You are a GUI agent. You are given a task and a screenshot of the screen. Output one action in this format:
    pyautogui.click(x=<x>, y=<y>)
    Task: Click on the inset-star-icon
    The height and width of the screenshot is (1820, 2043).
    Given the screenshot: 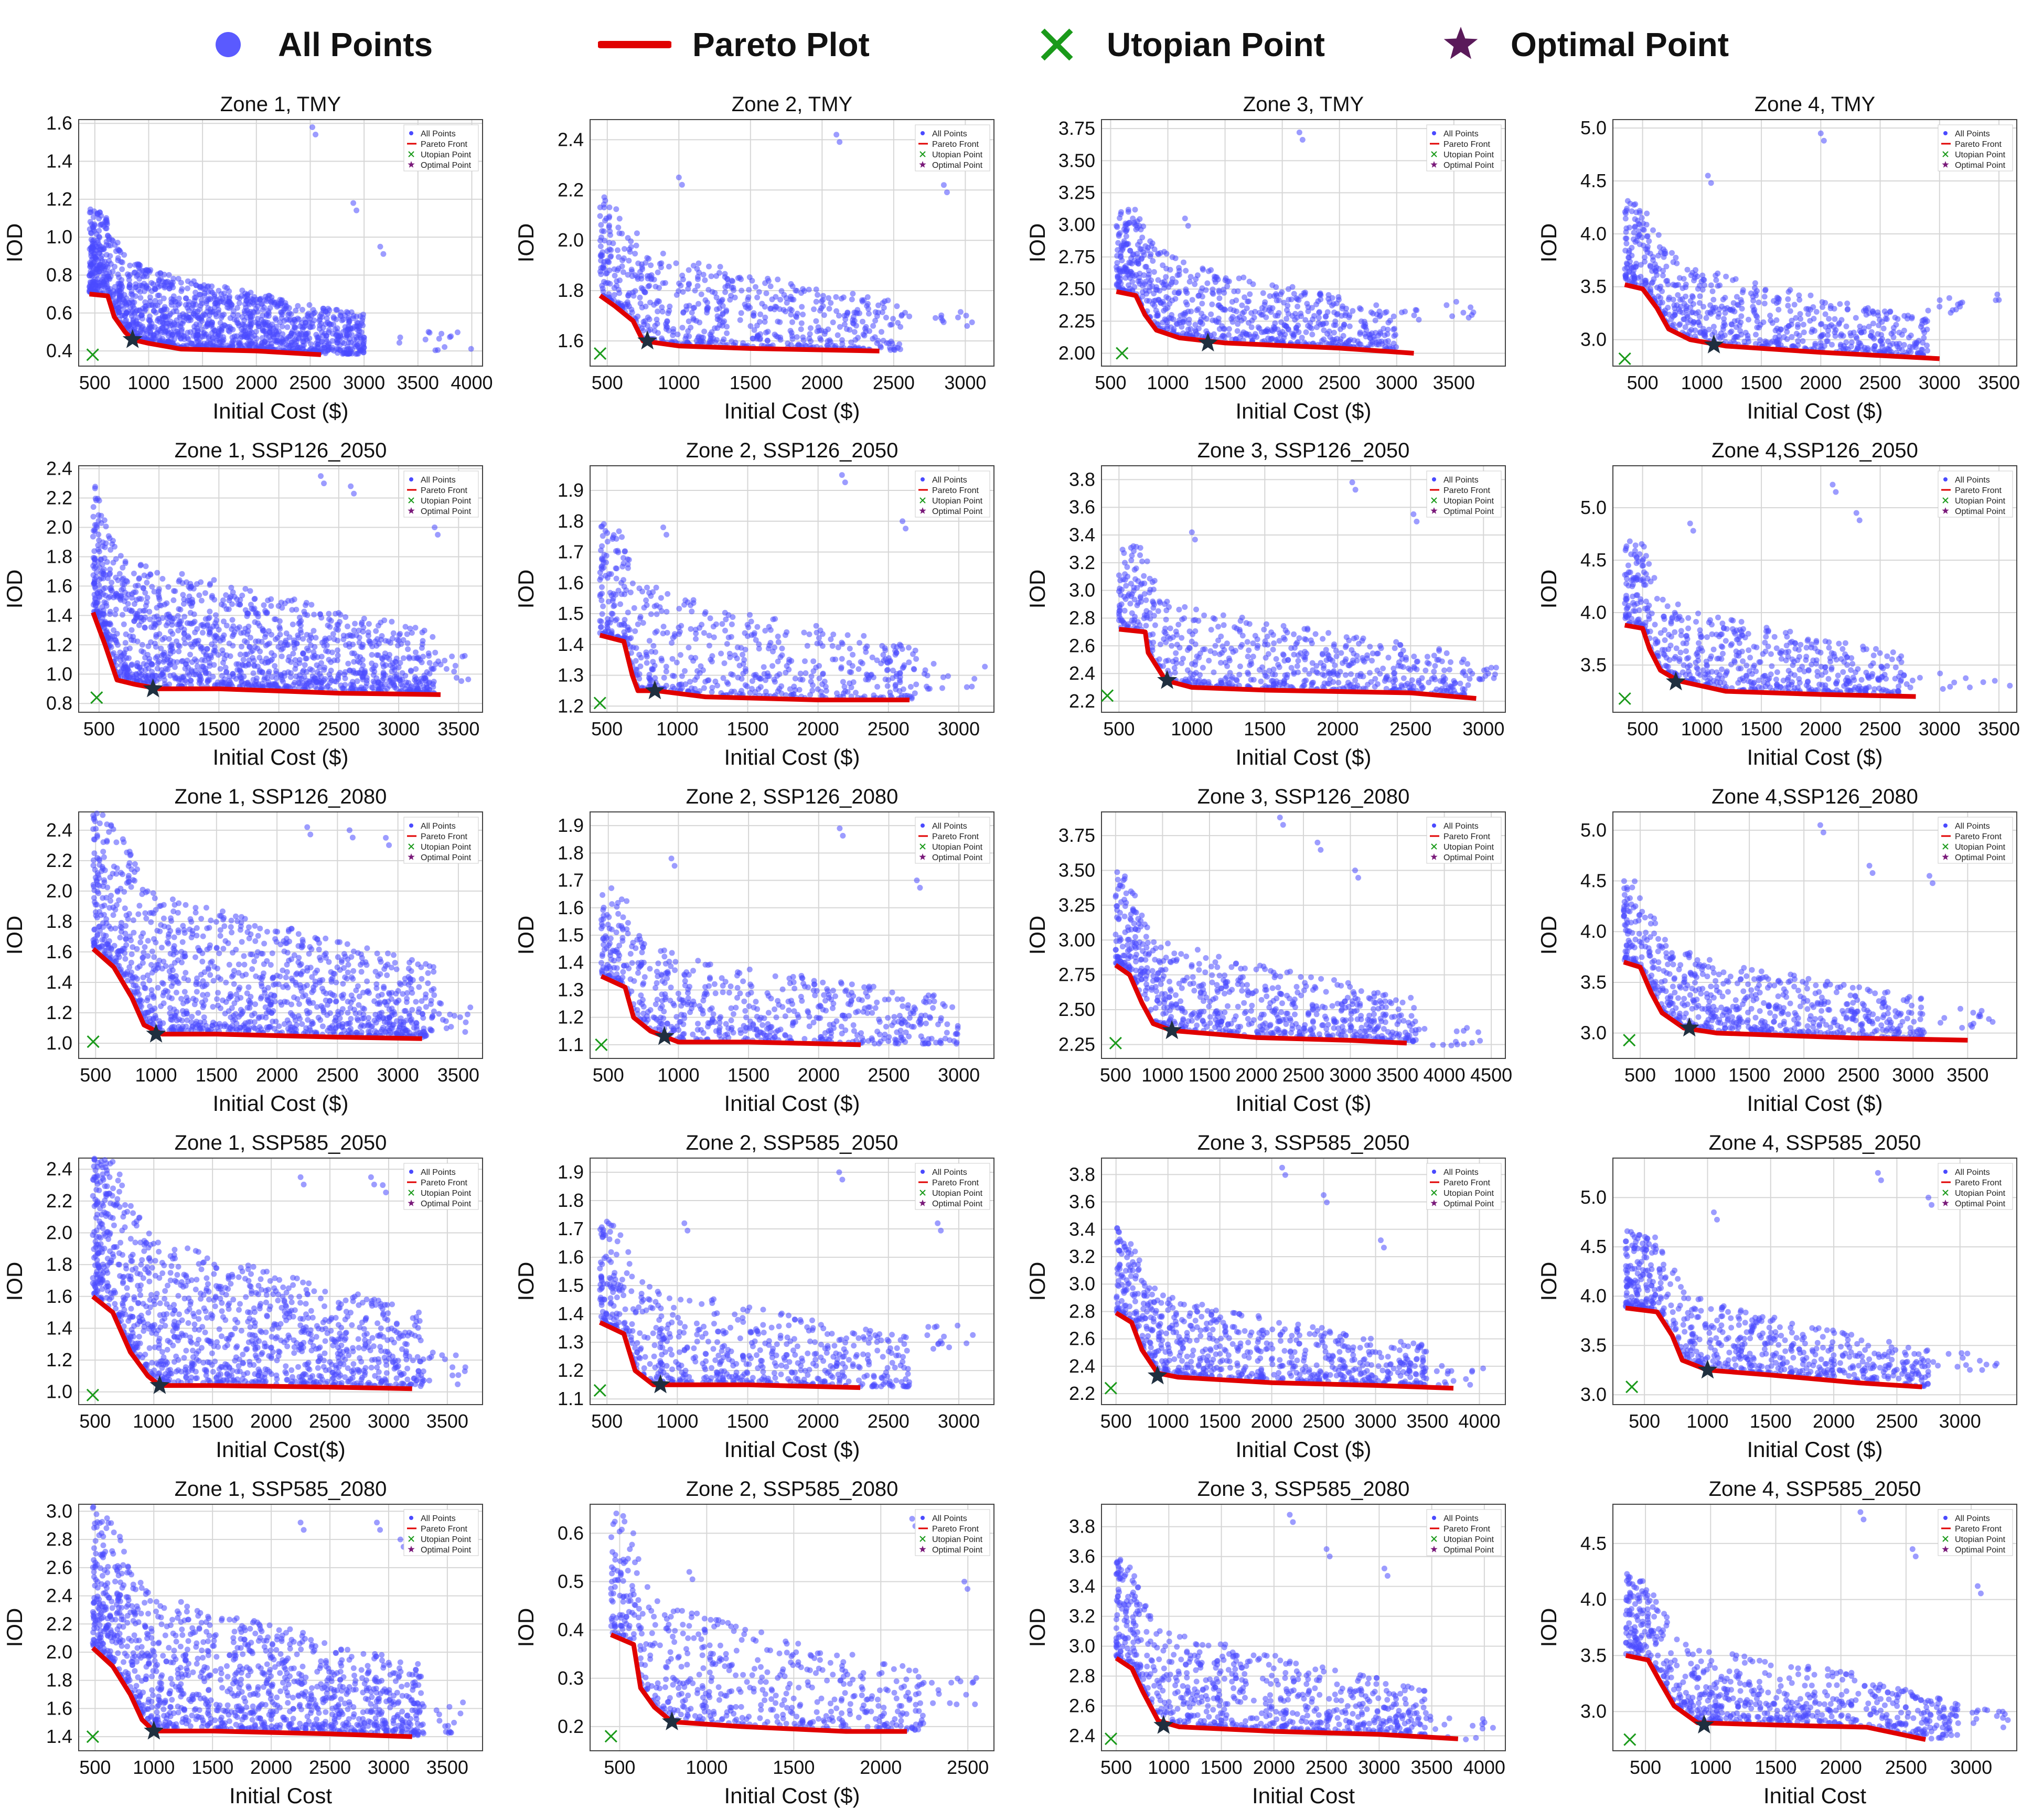 What is the action you would take?
    pyautogui.click(x=411, y=164)
    